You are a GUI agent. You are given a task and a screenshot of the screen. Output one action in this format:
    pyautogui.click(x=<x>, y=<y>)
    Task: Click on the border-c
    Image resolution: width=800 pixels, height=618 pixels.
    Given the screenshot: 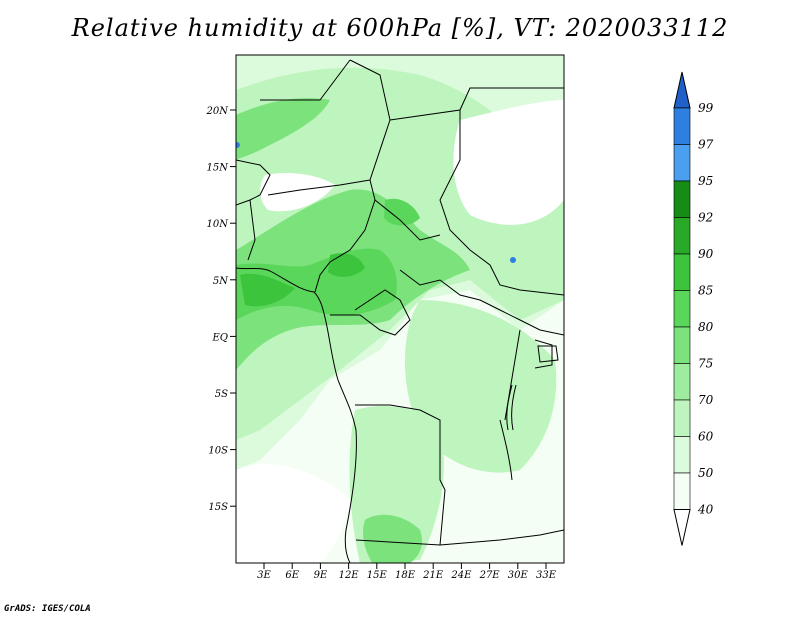 What is the action you would take?
    pyautogui.click(x=377, y=236)
    